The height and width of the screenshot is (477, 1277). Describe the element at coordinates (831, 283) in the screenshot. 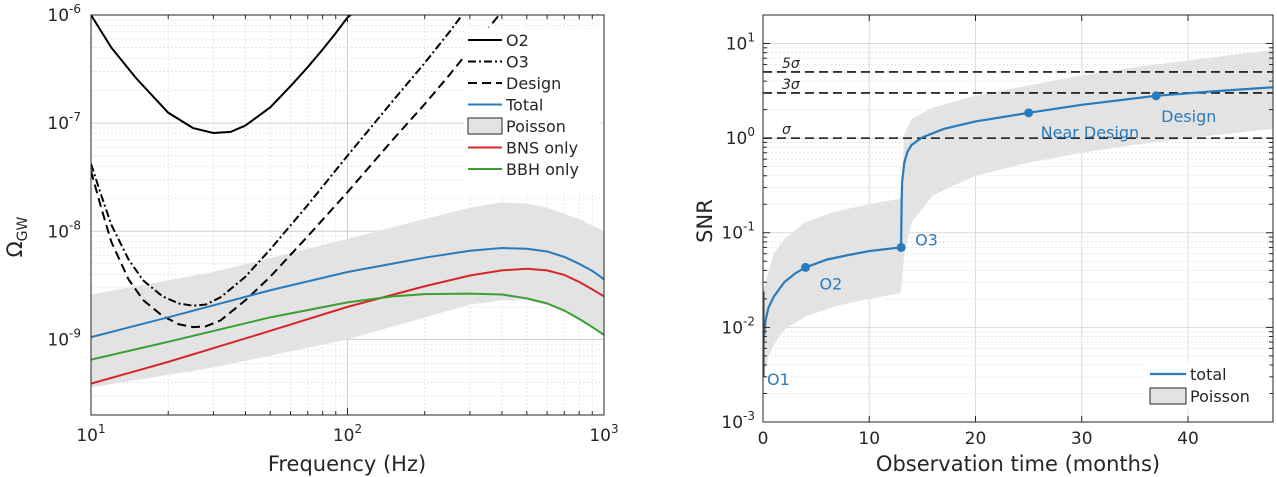

I see `marker-label-o2: O2` at that location.